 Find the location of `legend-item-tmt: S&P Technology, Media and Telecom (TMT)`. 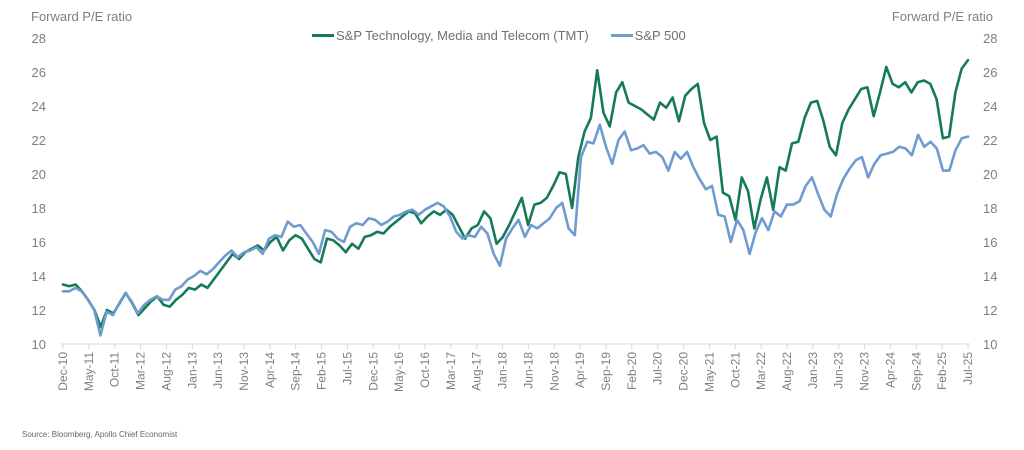

legend-item-tmt: S&P Technology, Media and Telecom (TMT) is located at coordinates (450, 35).